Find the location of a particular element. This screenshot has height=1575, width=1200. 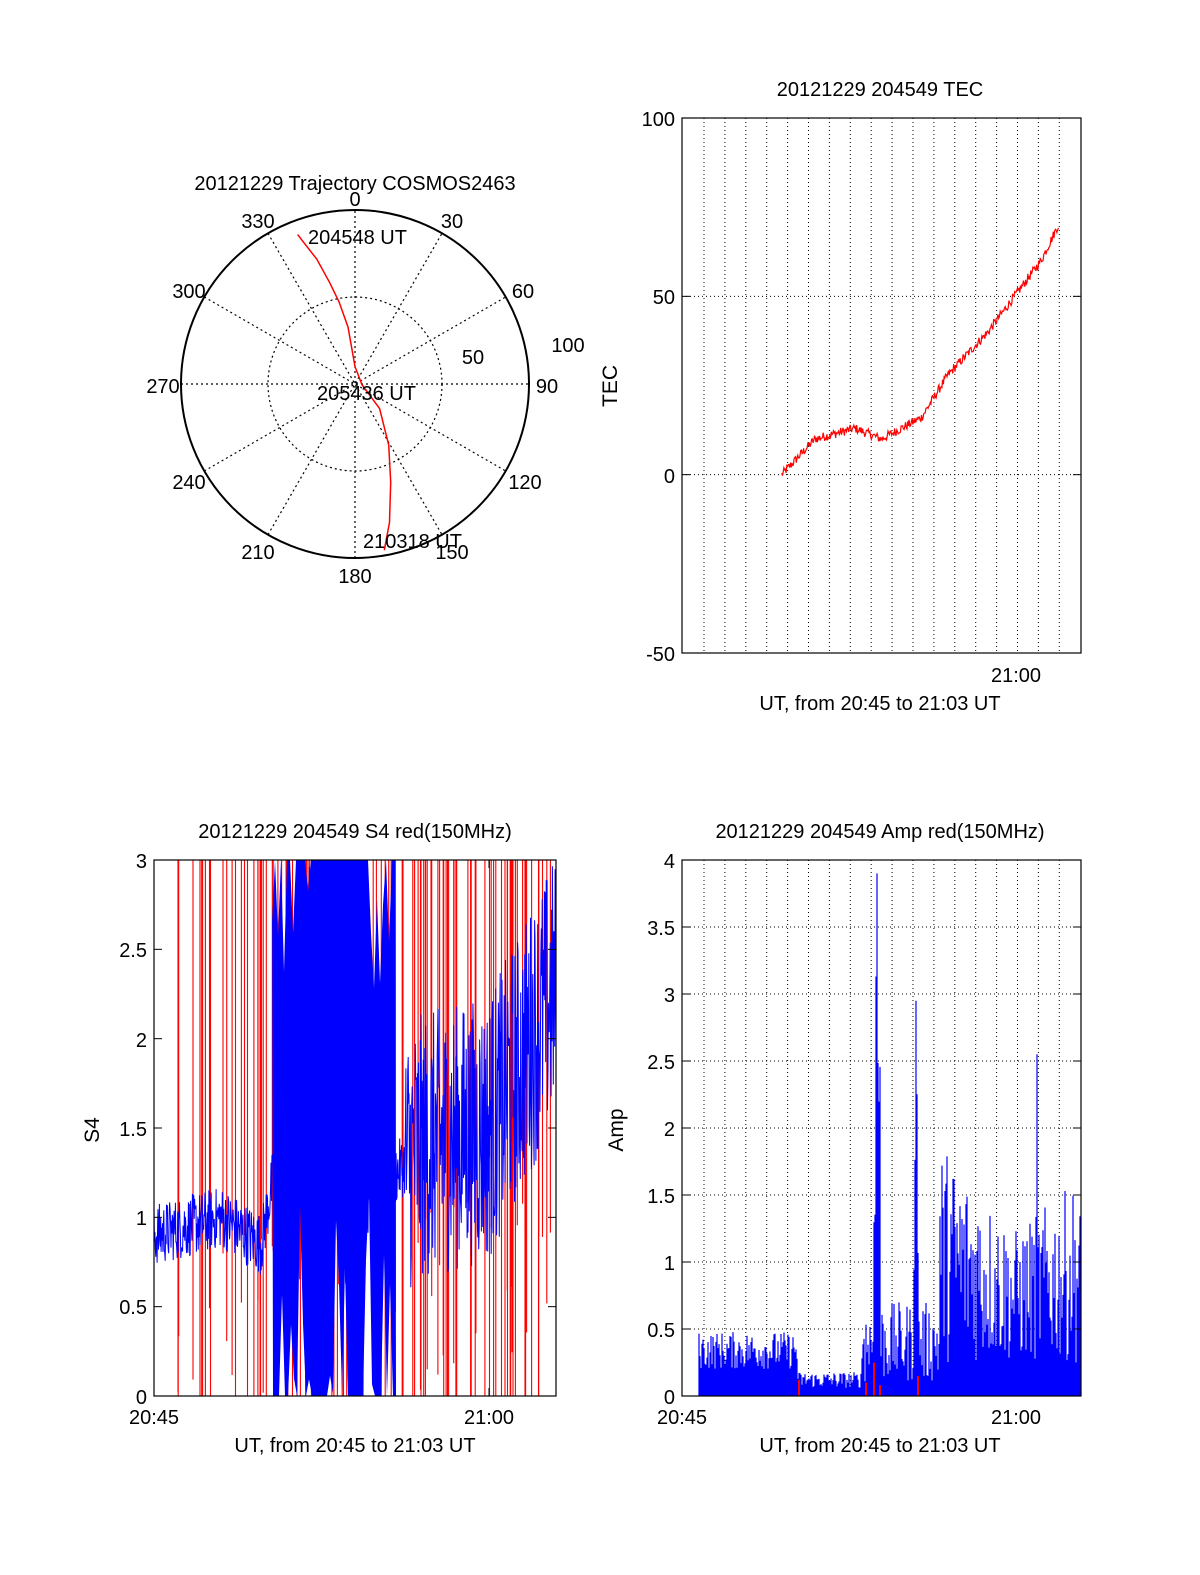

s4-plot-frame is located at coordinates (355, 1128).